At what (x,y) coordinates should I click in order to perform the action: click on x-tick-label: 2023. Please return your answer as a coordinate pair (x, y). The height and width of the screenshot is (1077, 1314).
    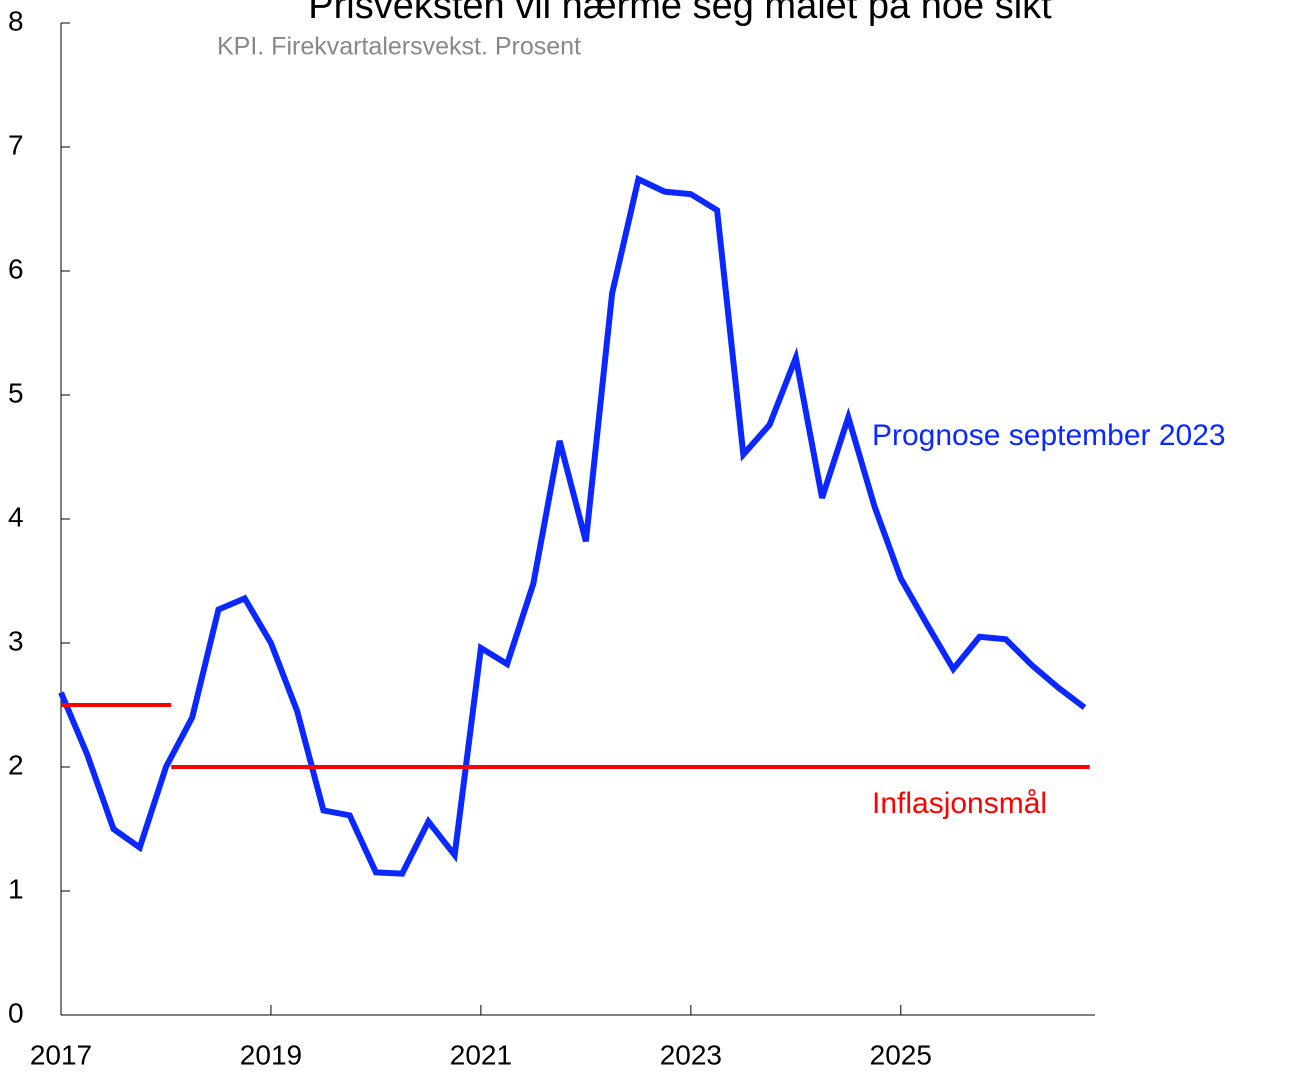
    Looking at the image, I should click on (691, 1054).